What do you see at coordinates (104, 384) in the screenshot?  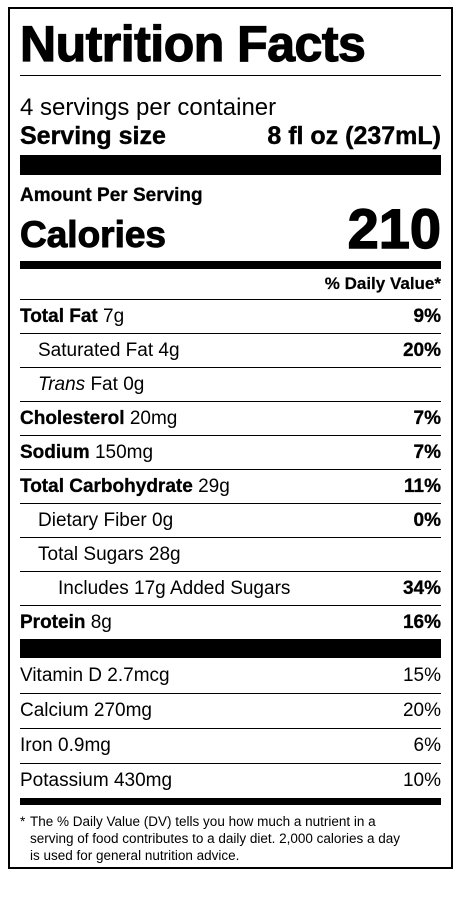 I see `nutrient-name: Fat` at bounding box center [104, 384].